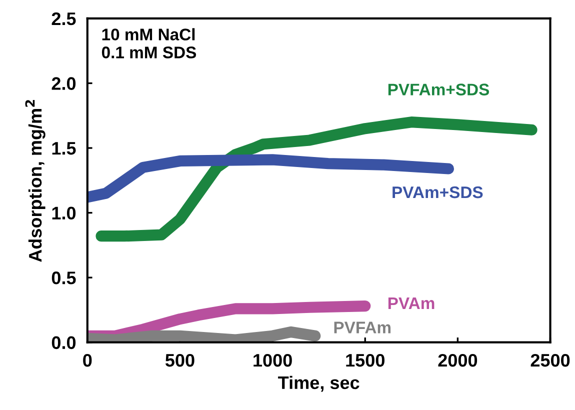 The image size is (575, 410). Describe the element at coordinates (273, 360) in the screenshot. I see `x-tick-label: 1000` at that location.